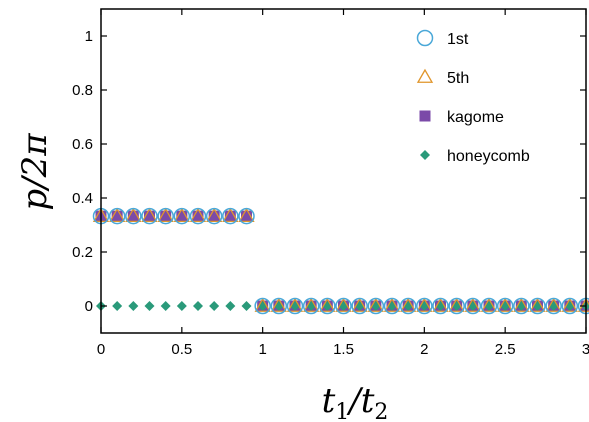 This screenshot has height=422, width=589. What do you see at coordinates (82, 90) in the screenshot?
I see `y-tick-label: 0.8` at bounding box center [82, 90].